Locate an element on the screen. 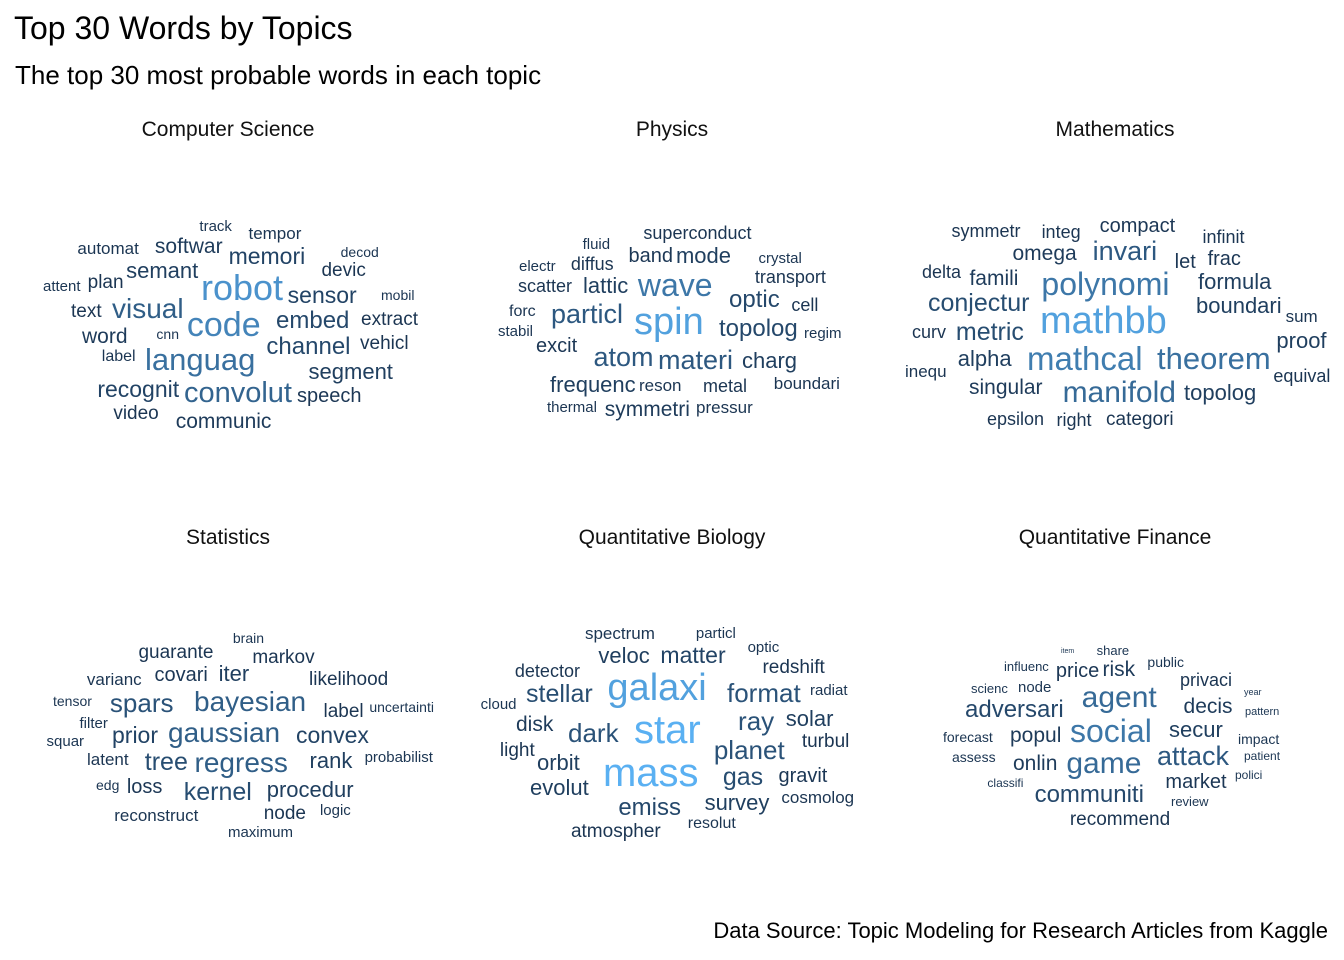  word-popul: popul is located at coordinates (1036, 736).